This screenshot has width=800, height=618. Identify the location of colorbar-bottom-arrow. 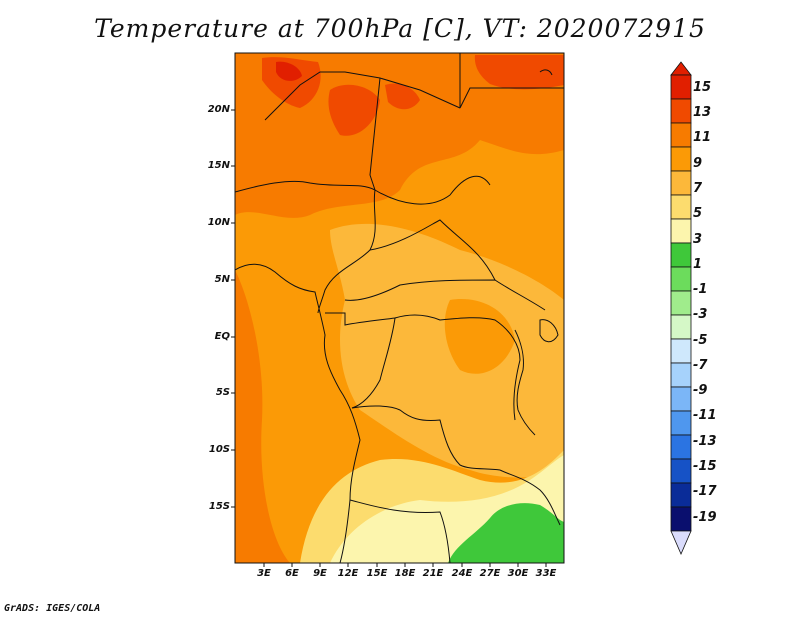
(681, 543).